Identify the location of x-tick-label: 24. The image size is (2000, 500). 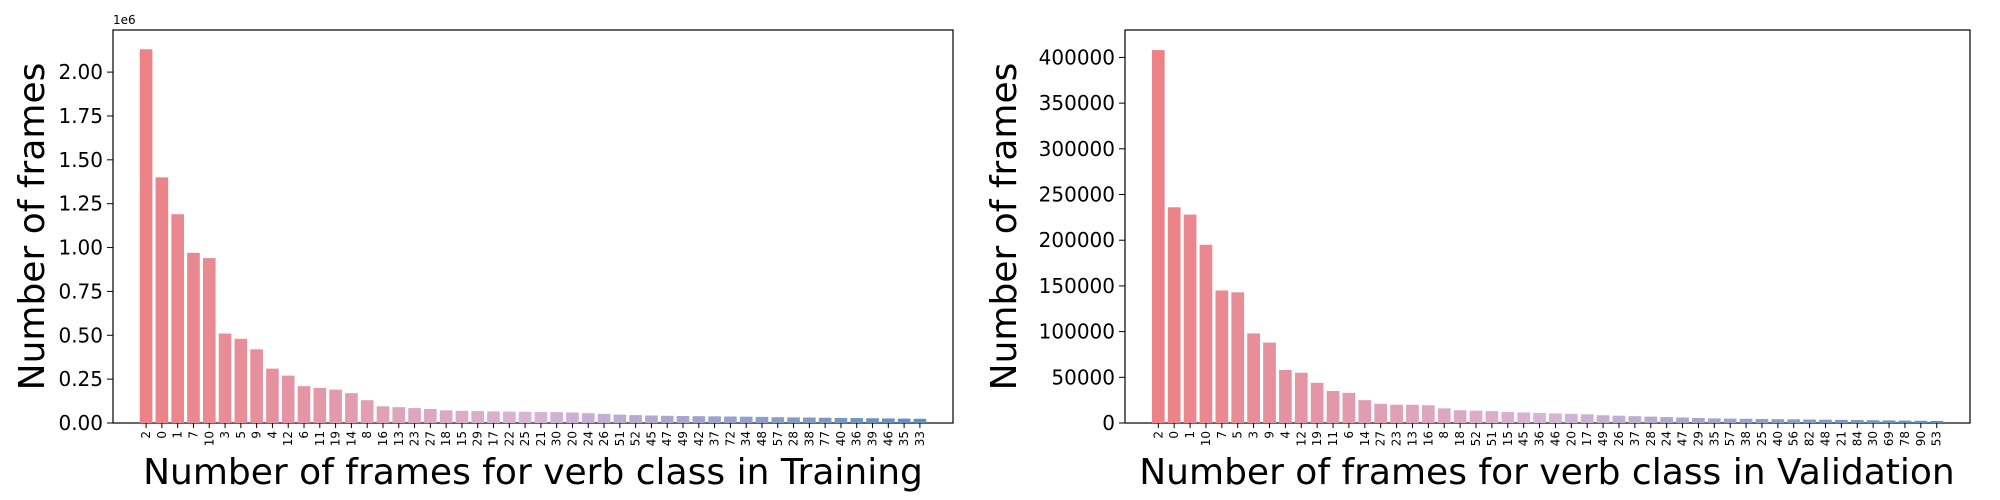
(1667, 438).